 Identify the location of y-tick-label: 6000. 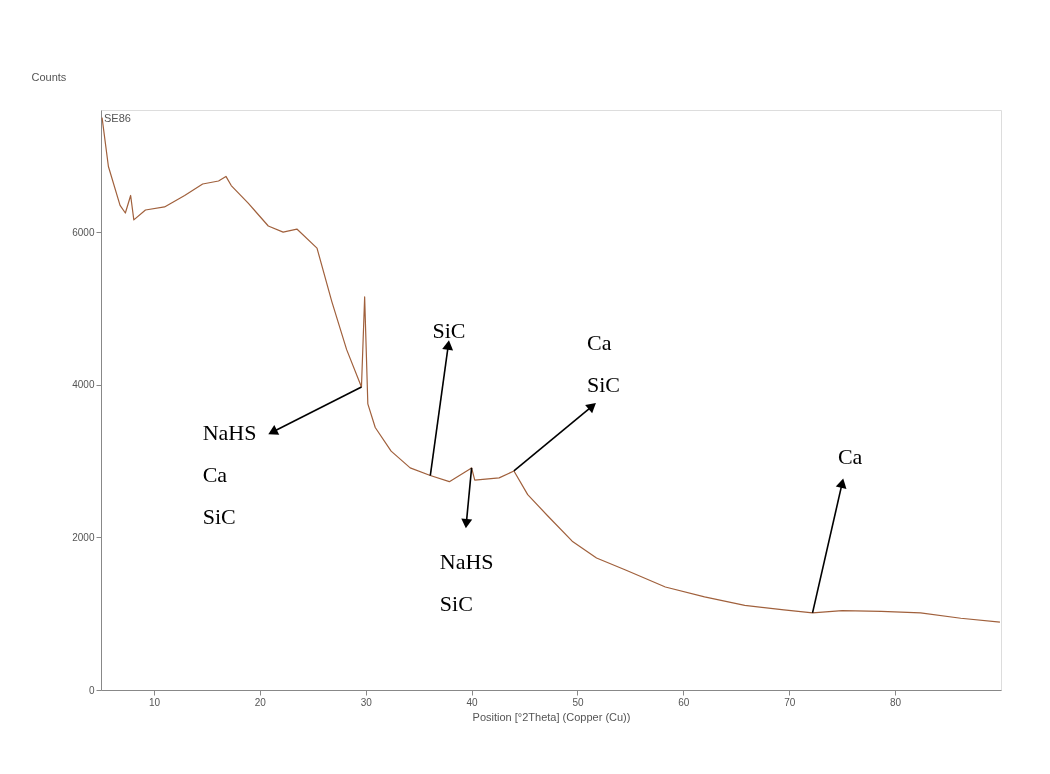
(83, 232).